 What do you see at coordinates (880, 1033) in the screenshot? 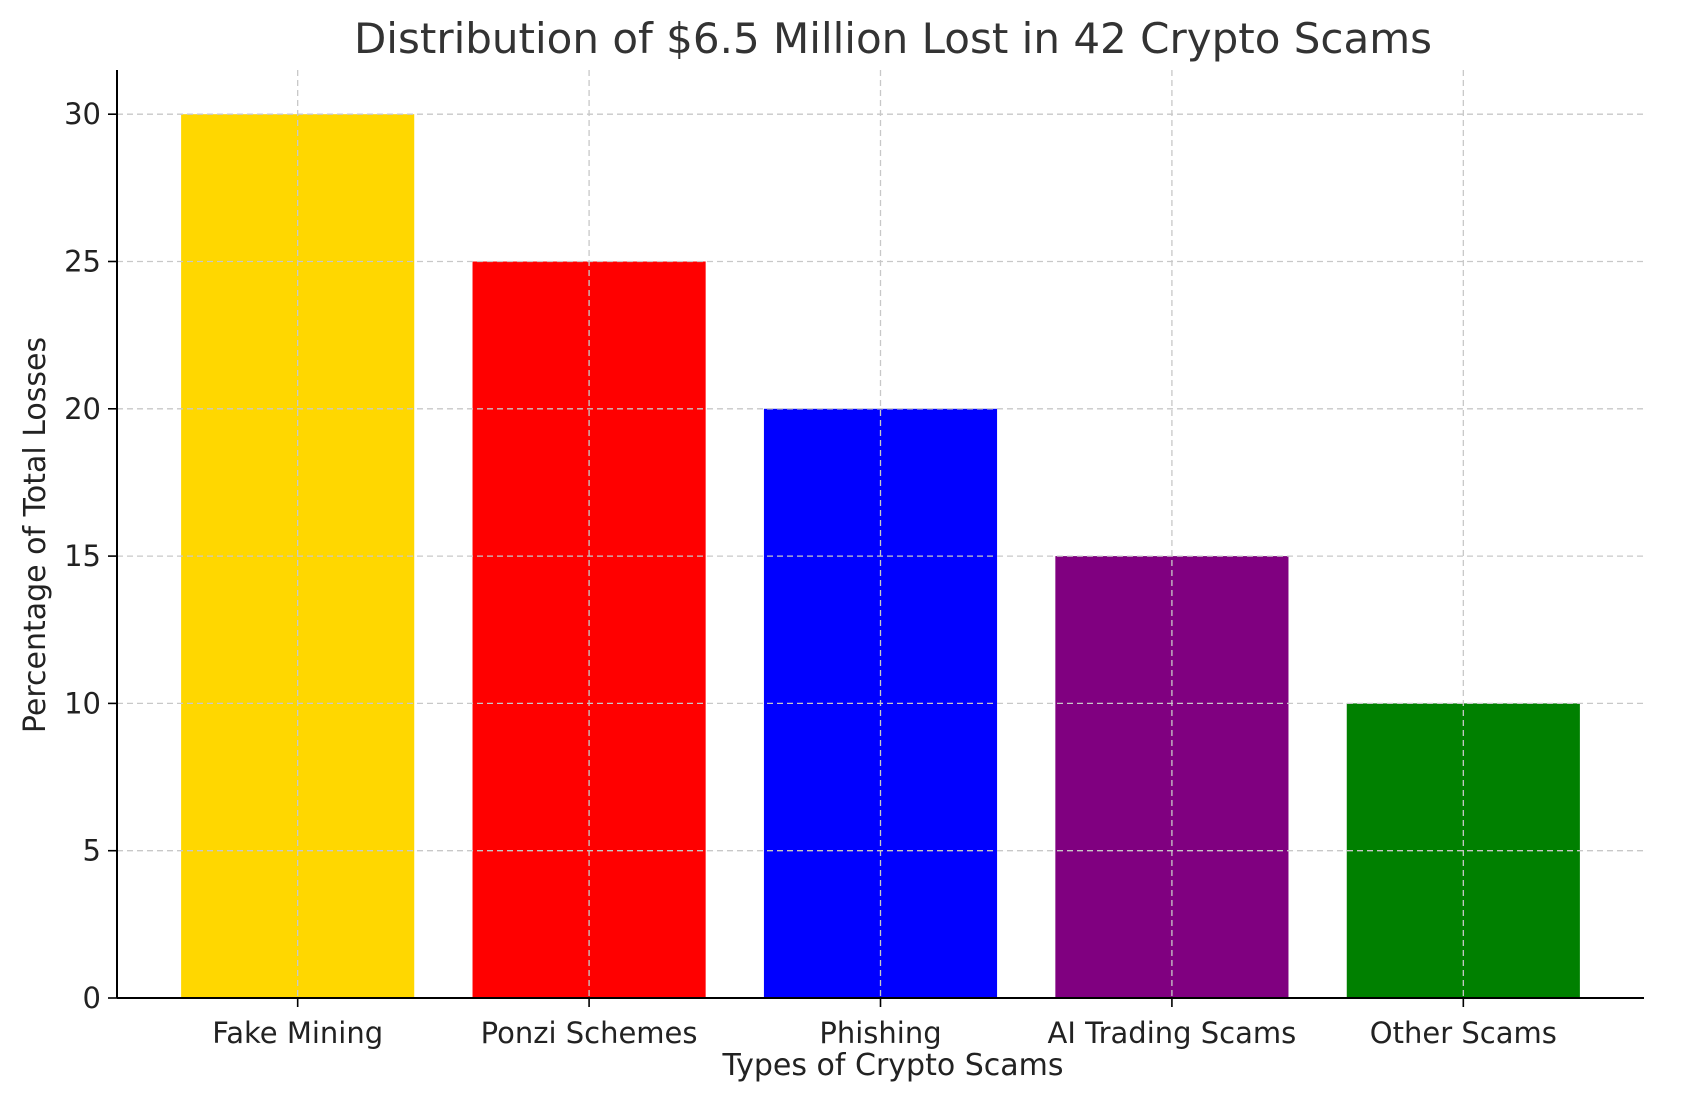
I see `x-tick-label: Phishing` at bounding box center [880, 1033].